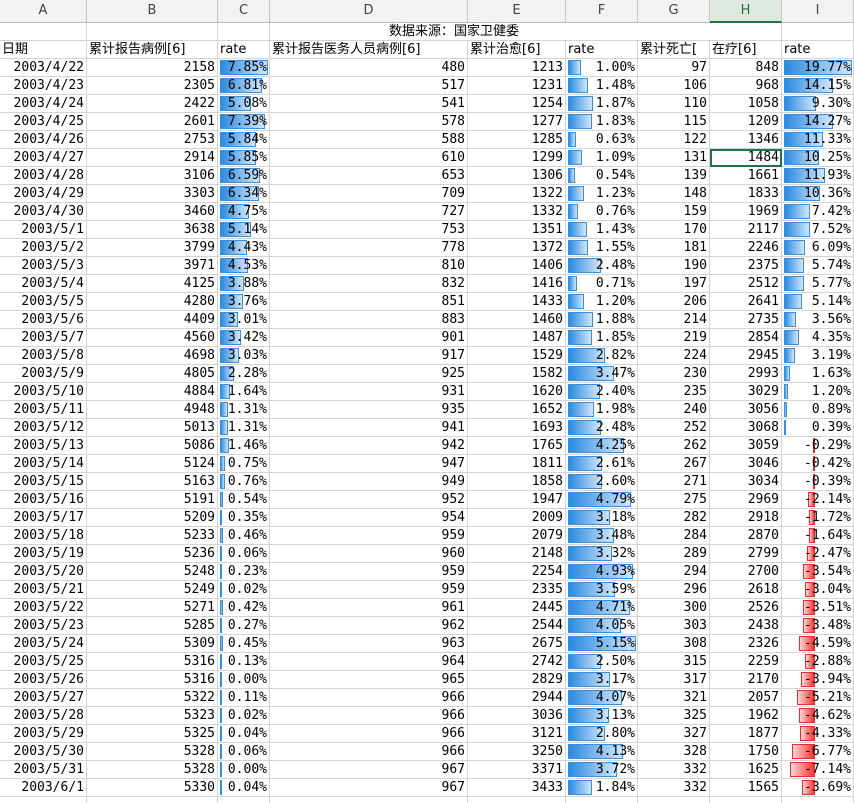 This screenshot has width=854, height=803. Describe the element at coordinates (152, 374) in the screenshot. I see `cases-cell: 4805` at that location.